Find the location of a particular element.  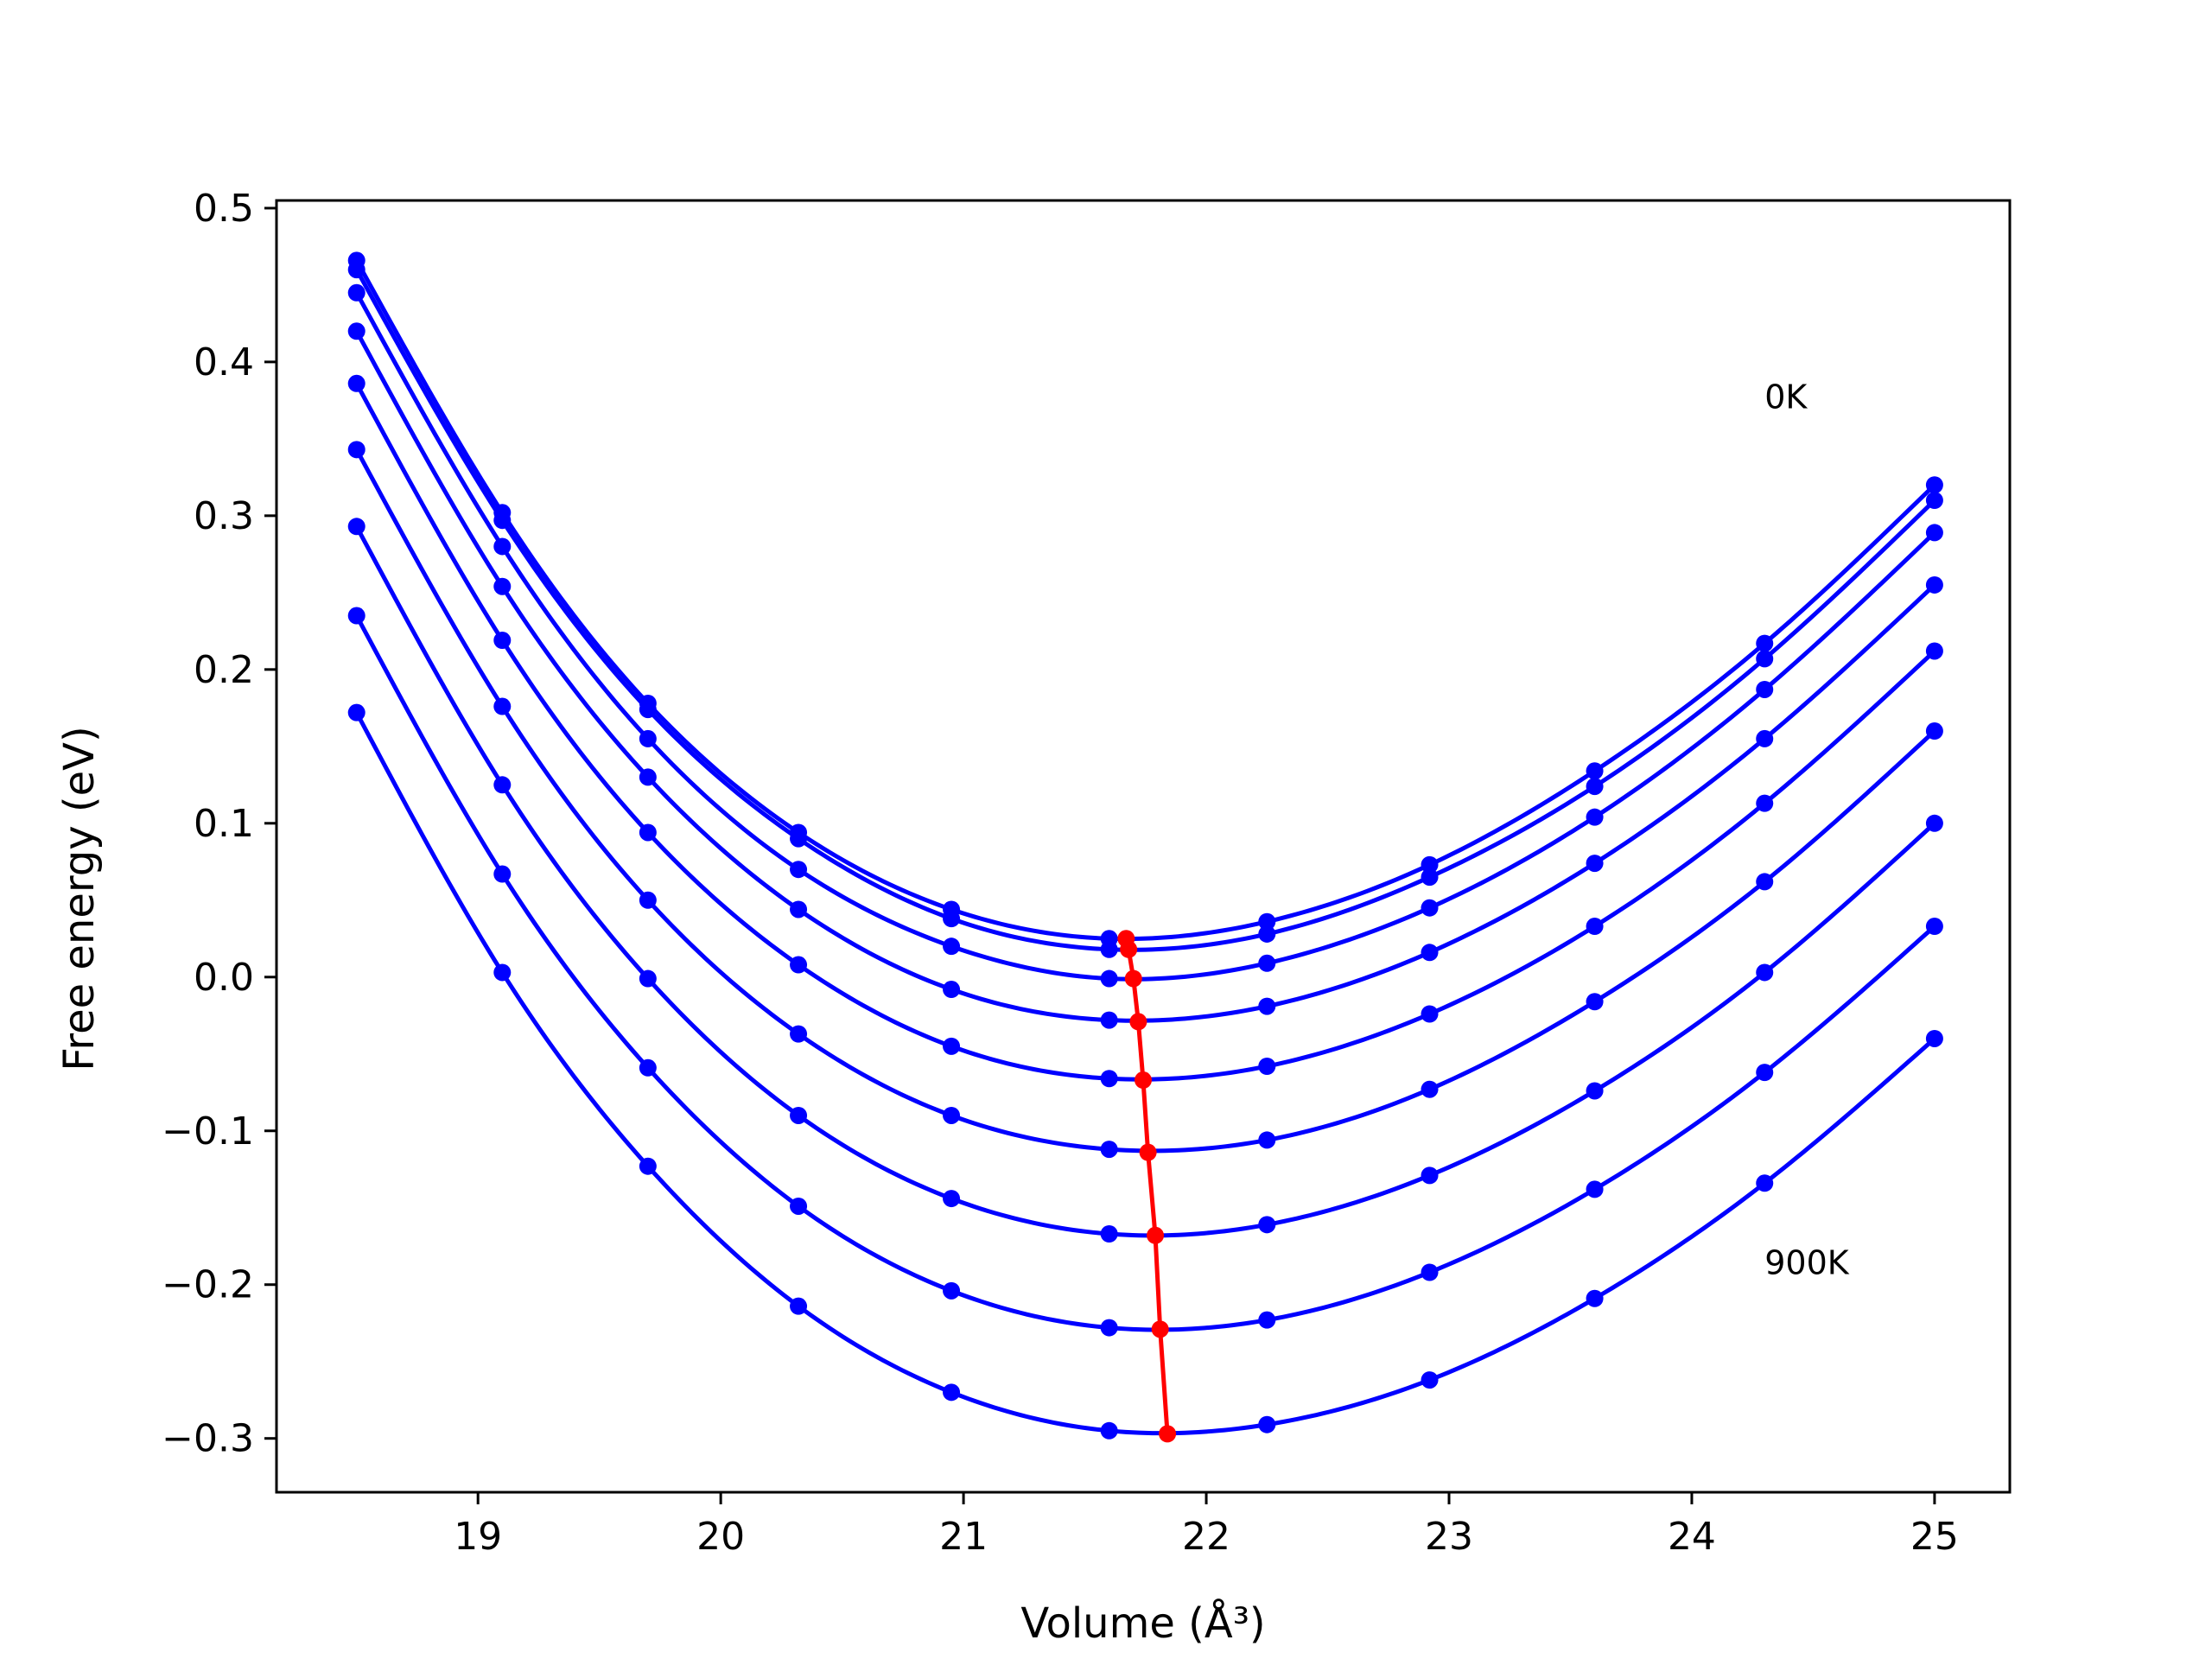

x-tick-label: 21 is located at coordinates (963, 1537).